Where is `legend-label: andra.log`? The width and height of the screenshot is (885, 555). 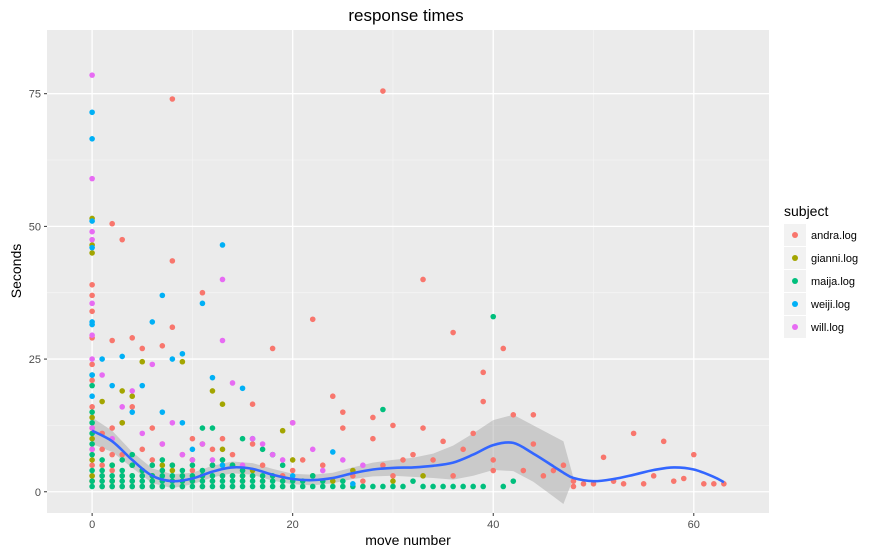
legend-label: andra.log is located at coordinates (834, 236).